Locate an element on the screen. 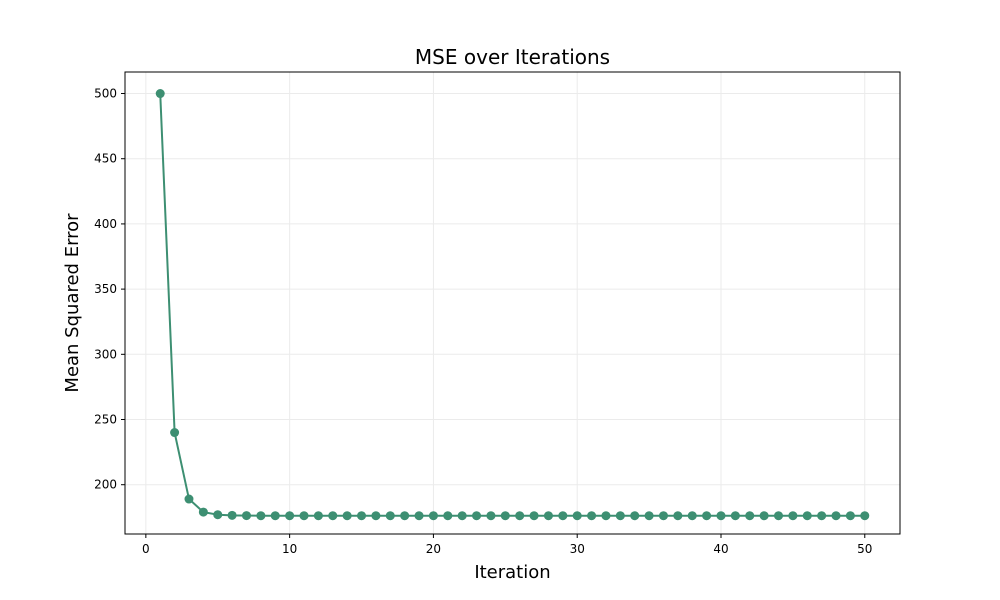 This screenshot has height=600, width=1000. x-tick-label: 30 is located at coordinates (577, 549).